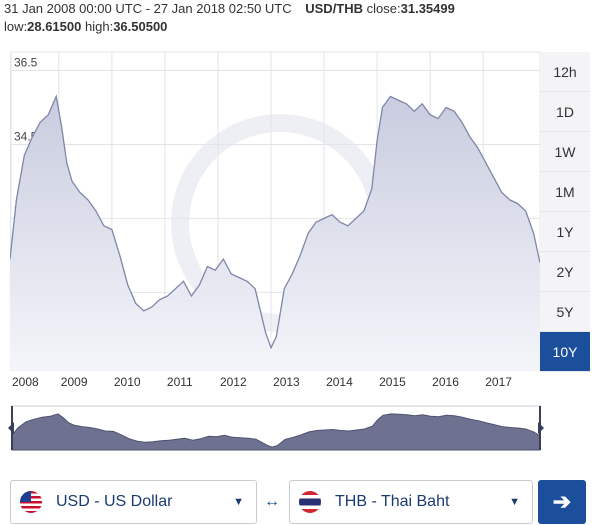 Image resolution: width=592 pixels, height=525 pixels. I want to click on to-currency-label: THB - Thai Baht, so click(392, 501).